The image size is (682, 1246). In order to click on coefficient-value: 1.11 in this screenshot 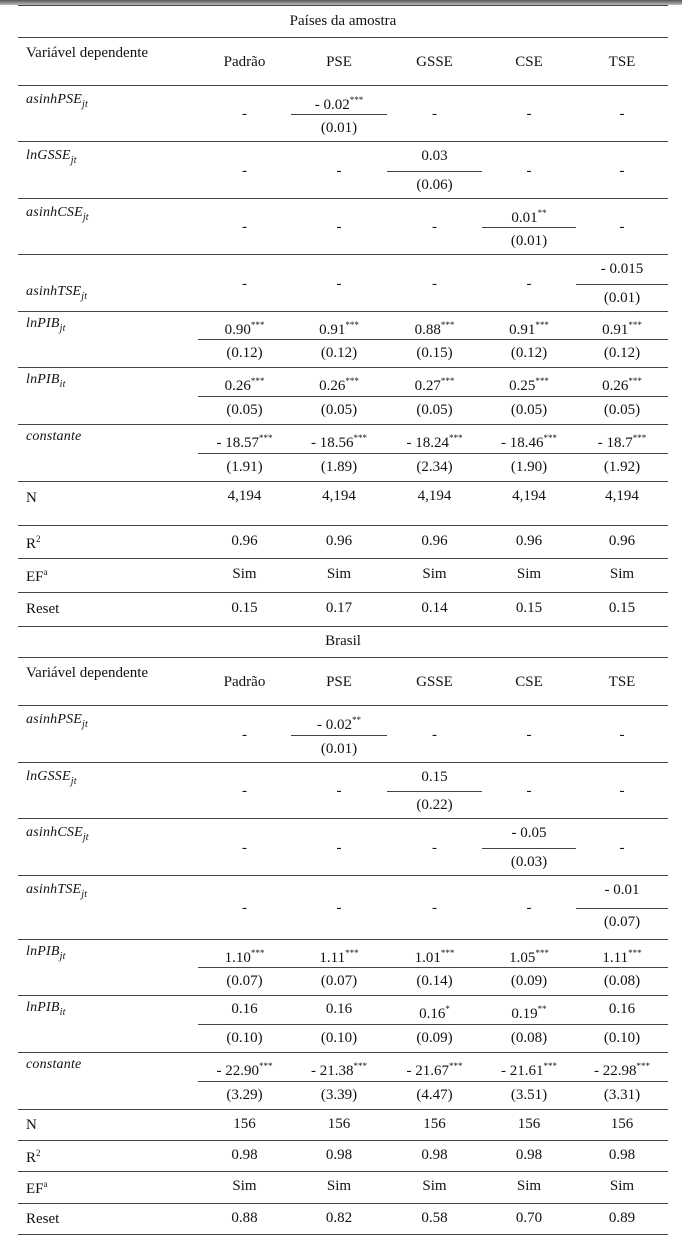, I will do `click(332, 958)`.